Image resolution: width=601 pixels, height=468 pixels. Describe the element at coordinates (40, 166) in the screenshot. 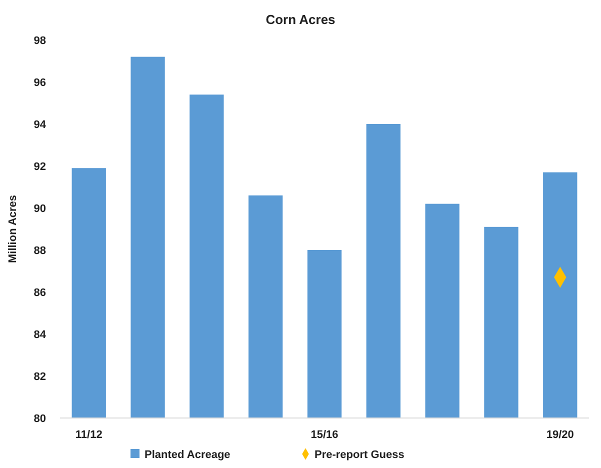

I see `y-tick-label: 92` at that location.